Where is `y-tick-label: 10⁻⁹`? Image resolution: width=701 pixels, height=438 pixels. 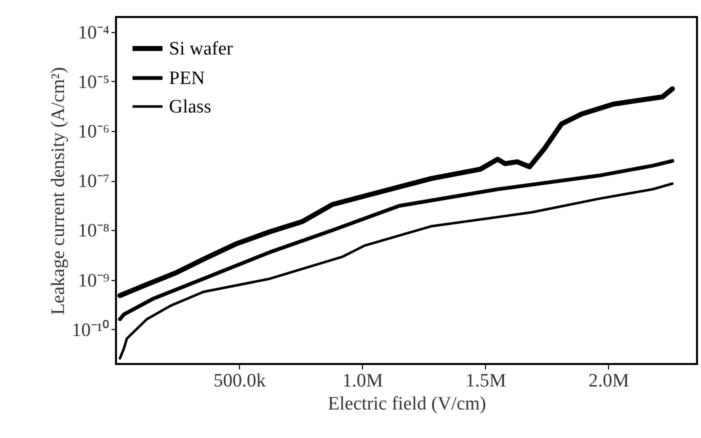
y-tick-label: 10⁻⁹ is located at coordinates (94, 281).